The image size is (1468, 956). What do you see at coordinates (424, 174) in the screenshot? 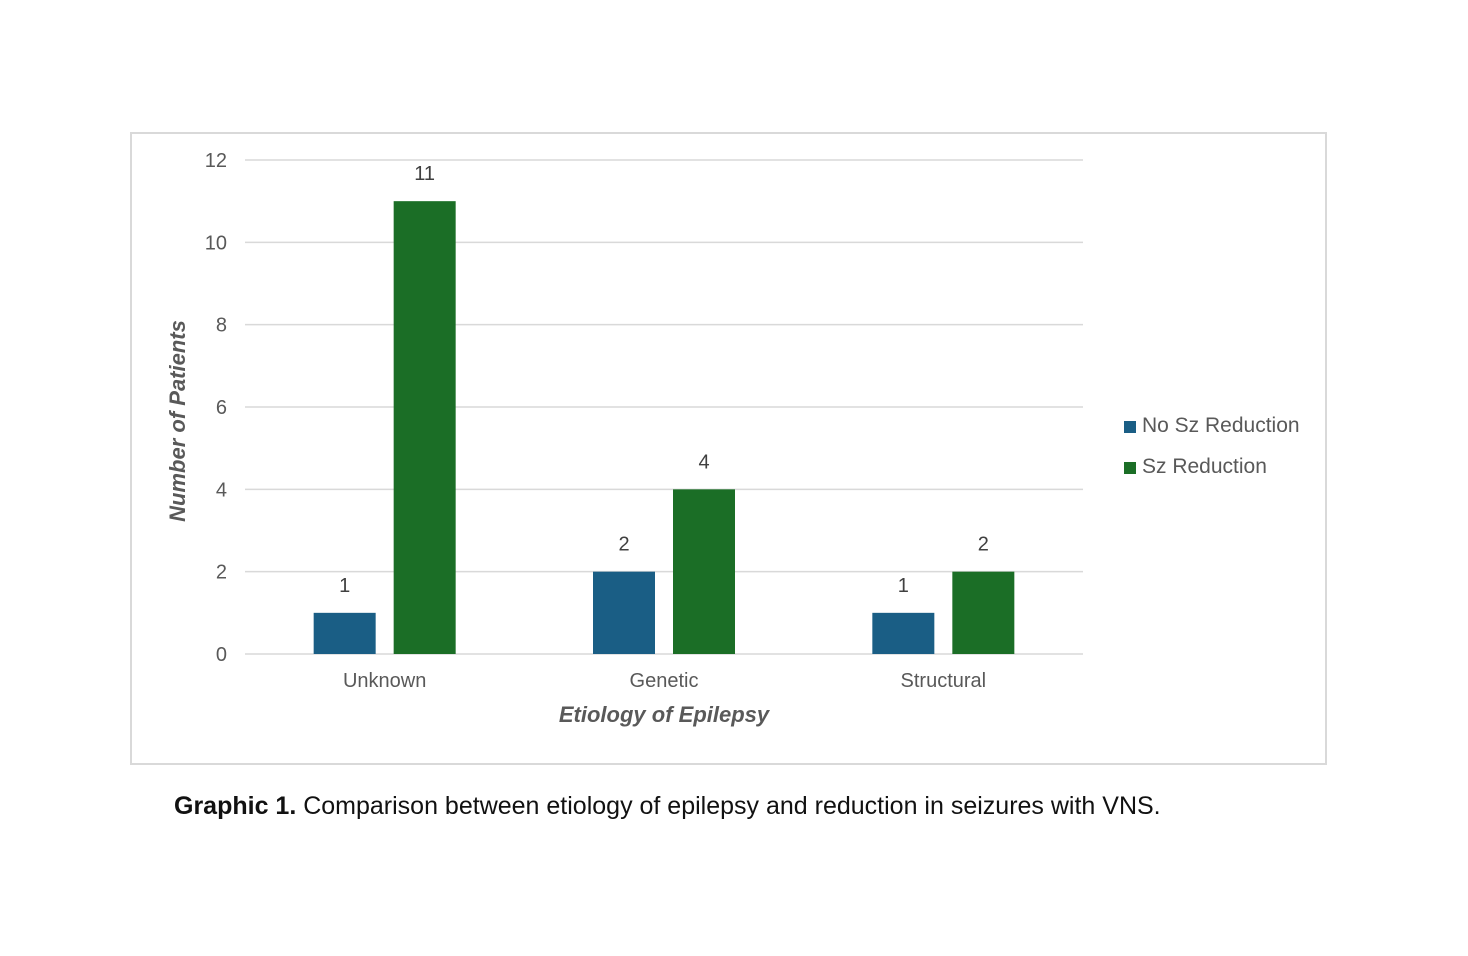
I see `data-label: 11` at bounding box center [424, 174].